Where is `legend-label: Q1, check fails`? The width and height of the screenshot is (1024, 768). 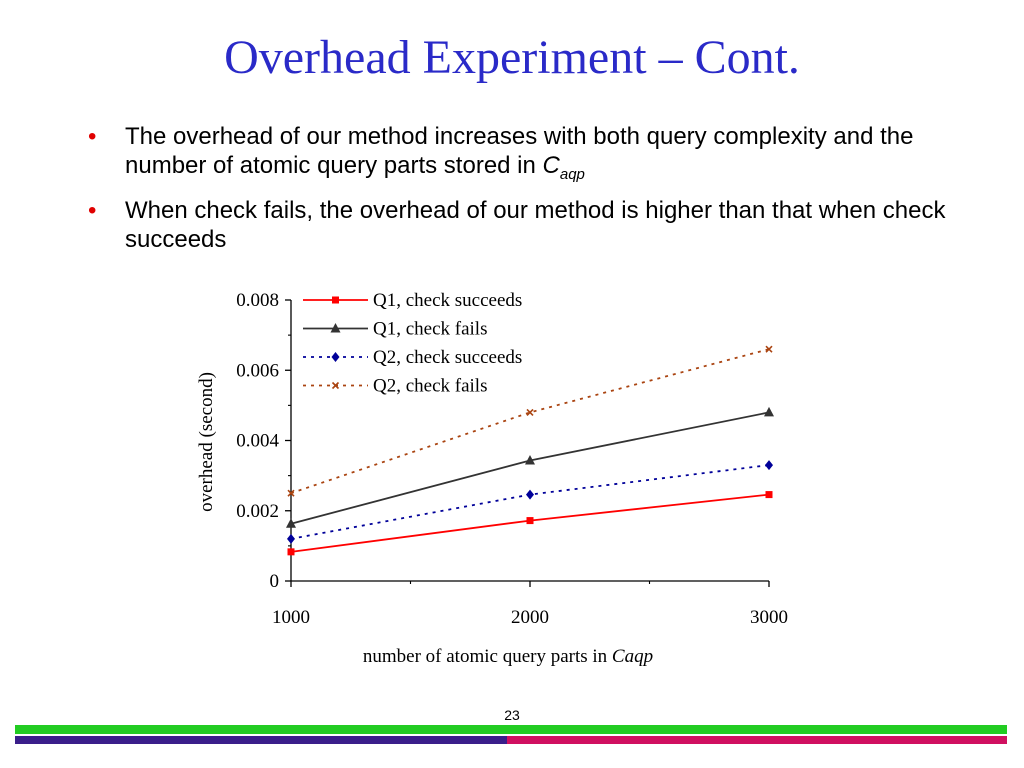
legend-label: Q1, check fails is located at coordinates (430, 329).